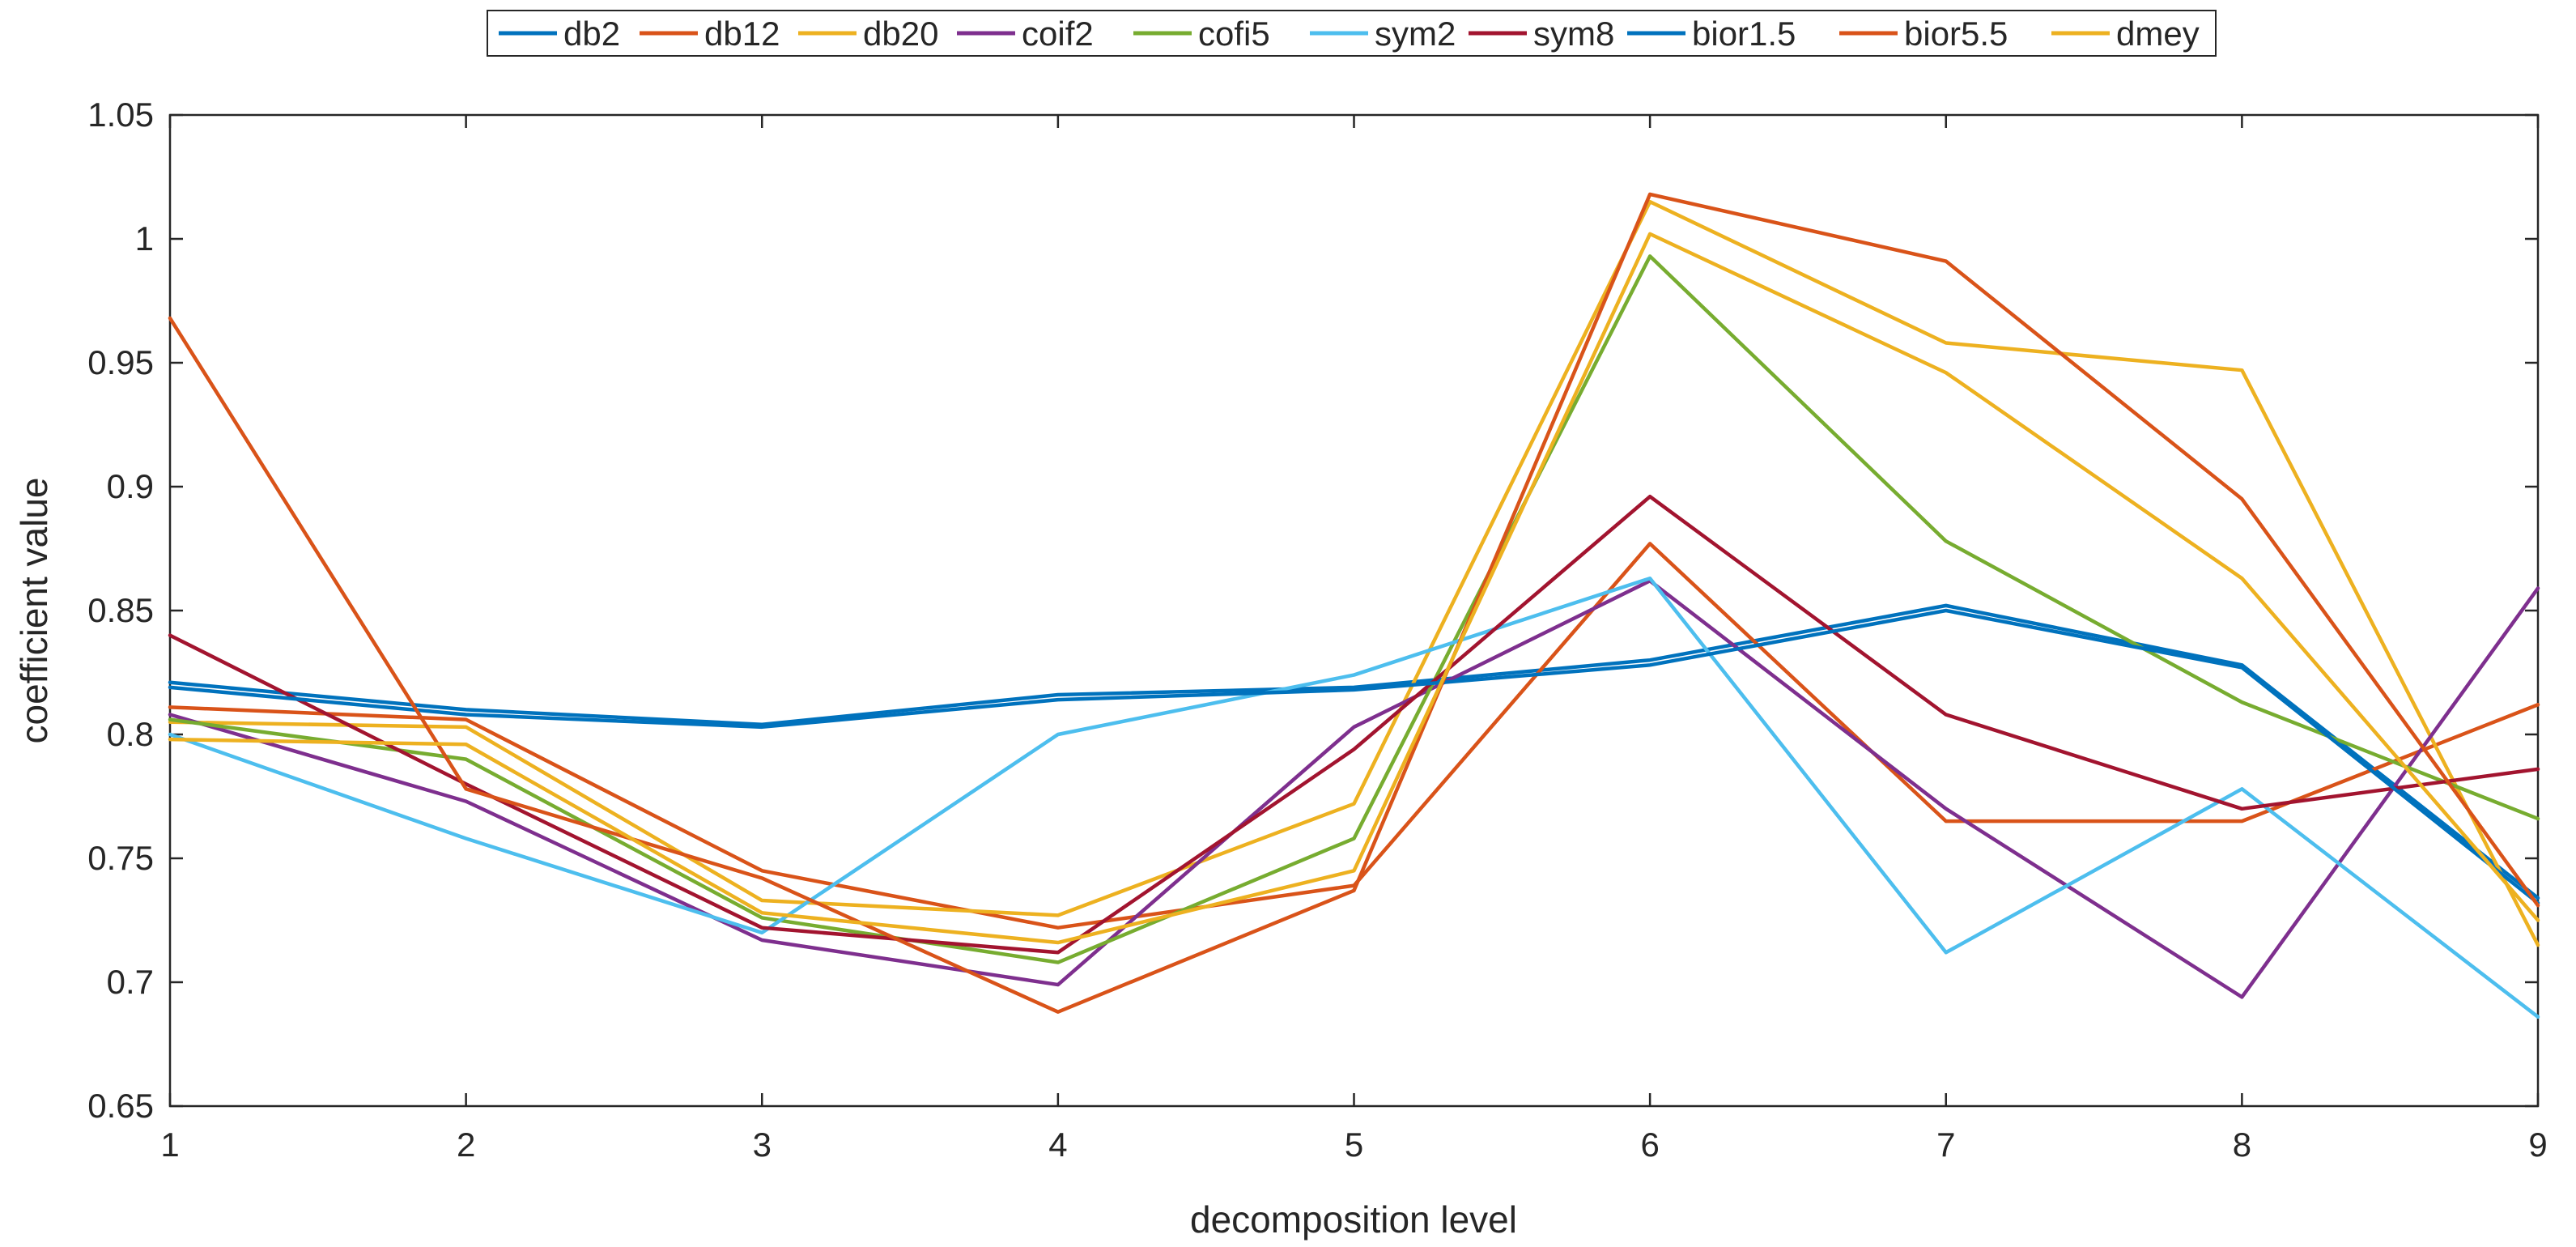 The width and height of the screenshot is (2576, 1247). I want to click on y-axis-label: coefficient value, so click(34, 610).